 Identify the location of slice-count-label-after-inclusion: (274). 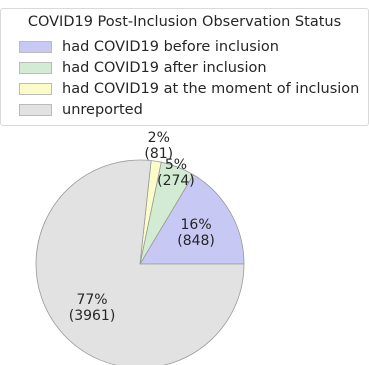
(176, 181).